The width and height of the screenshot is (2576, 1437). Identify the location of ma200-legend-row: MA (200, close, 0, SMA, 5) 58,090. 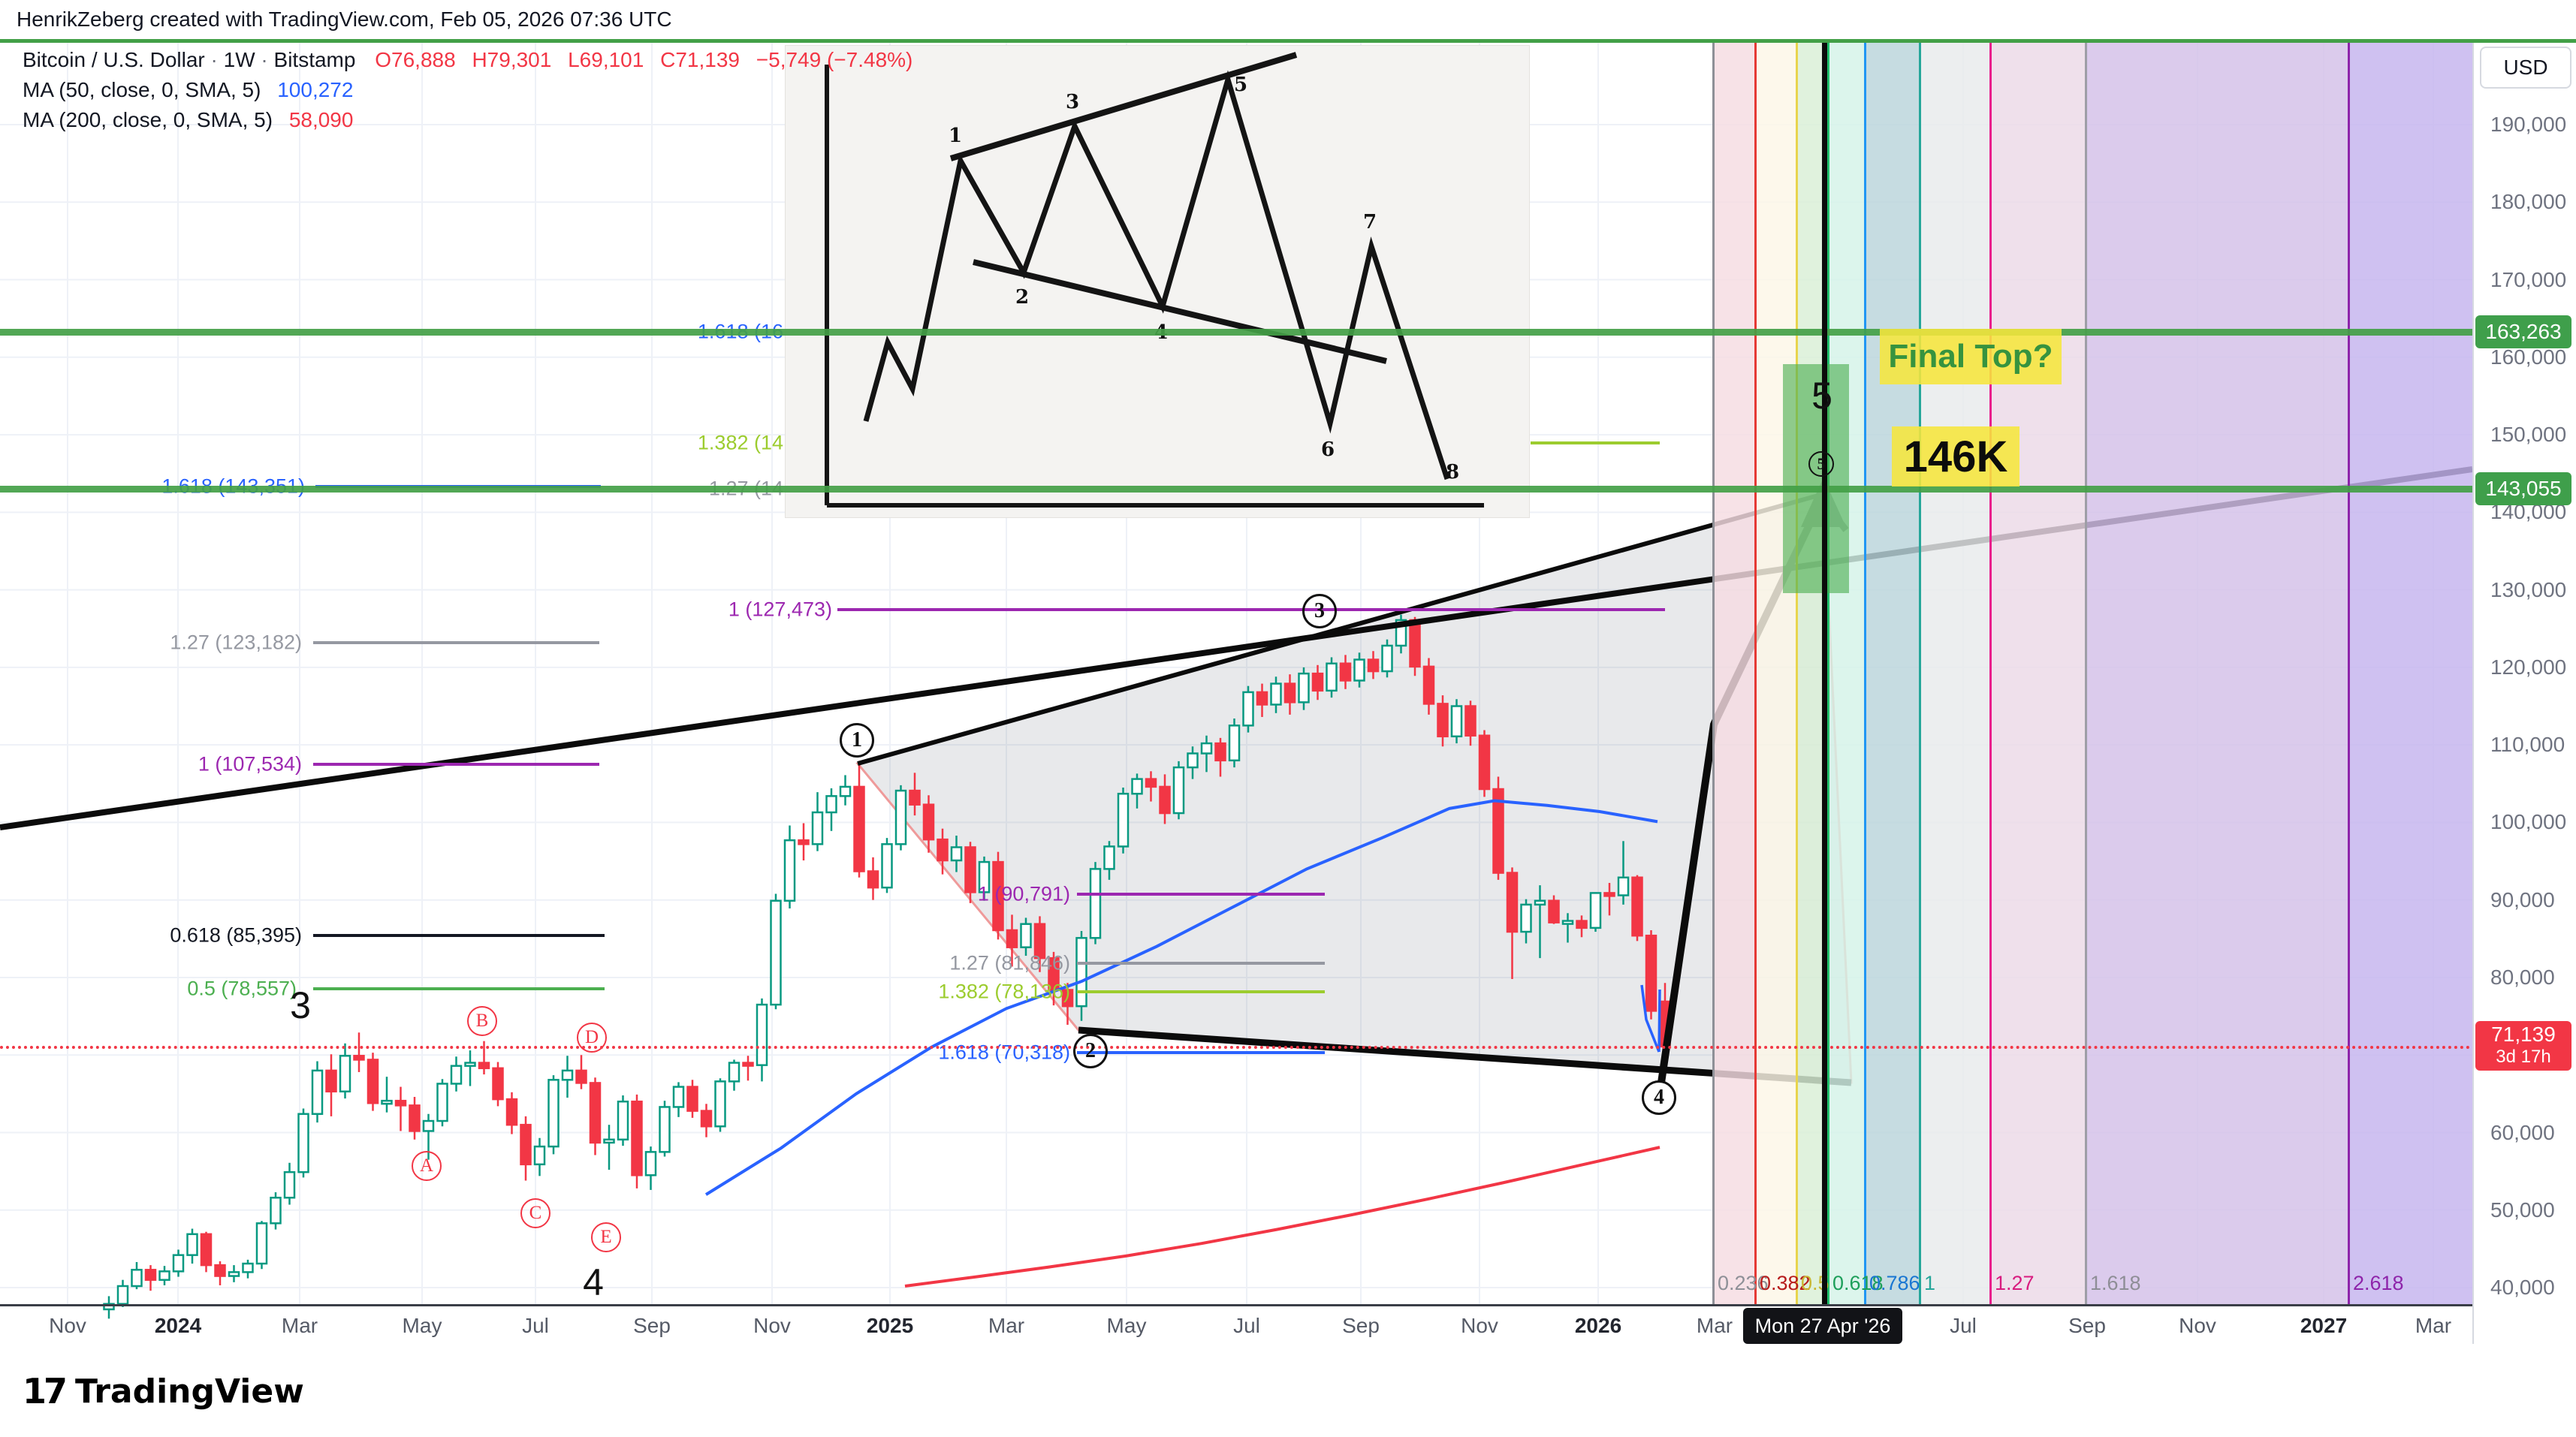
(188, 120).